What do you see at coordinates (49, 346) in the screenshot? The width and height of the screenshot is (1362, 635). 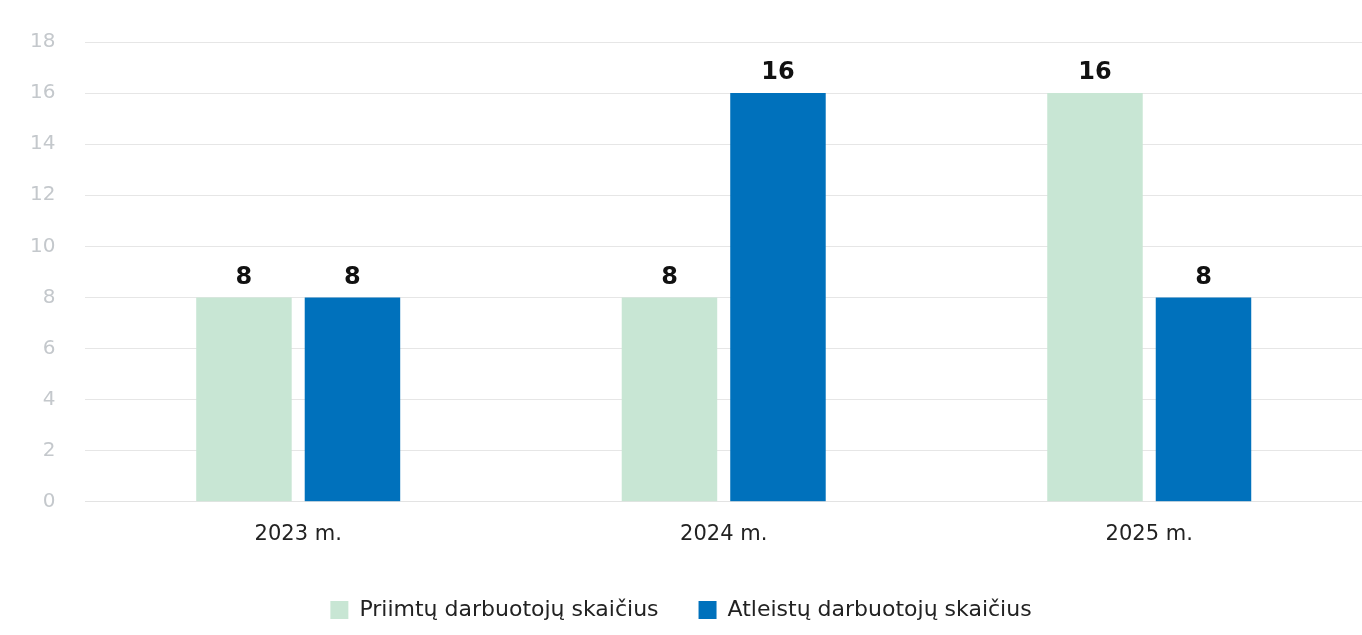 I see `y-tick-label: 6` at bounding box center [49, 346].